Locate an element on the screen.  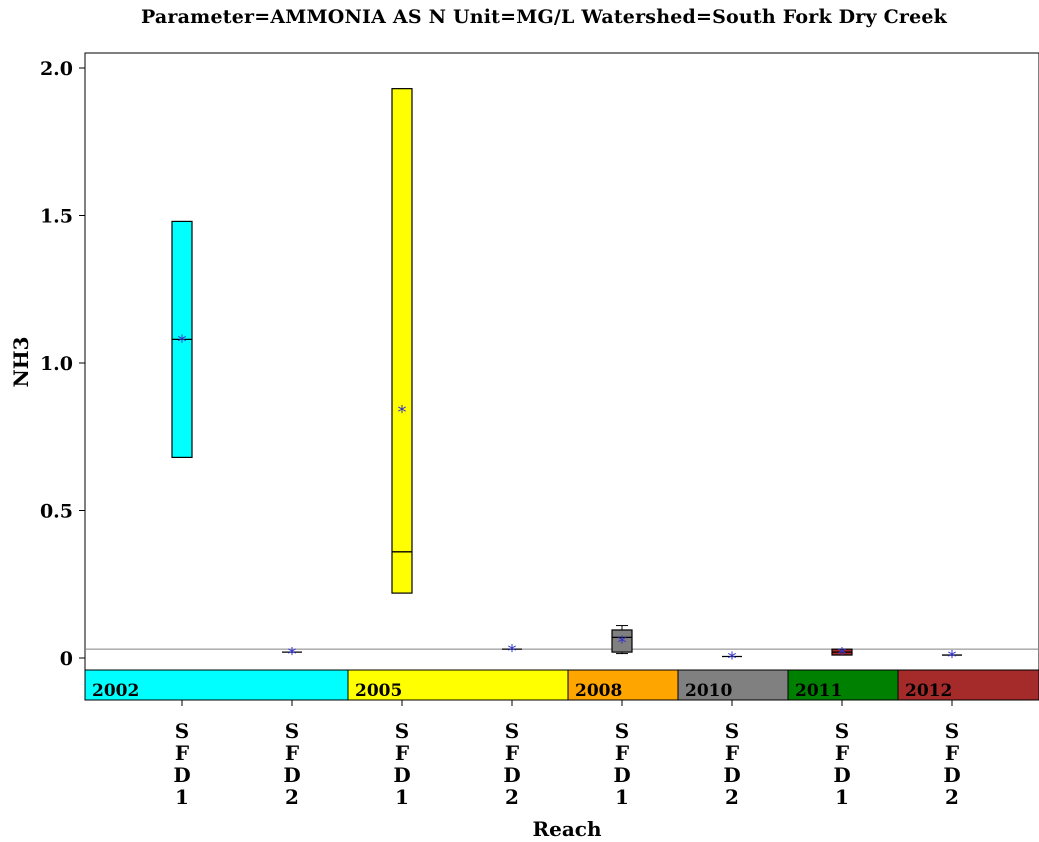
y-tick-label: 1.5 is located at coordinates (56, 217).